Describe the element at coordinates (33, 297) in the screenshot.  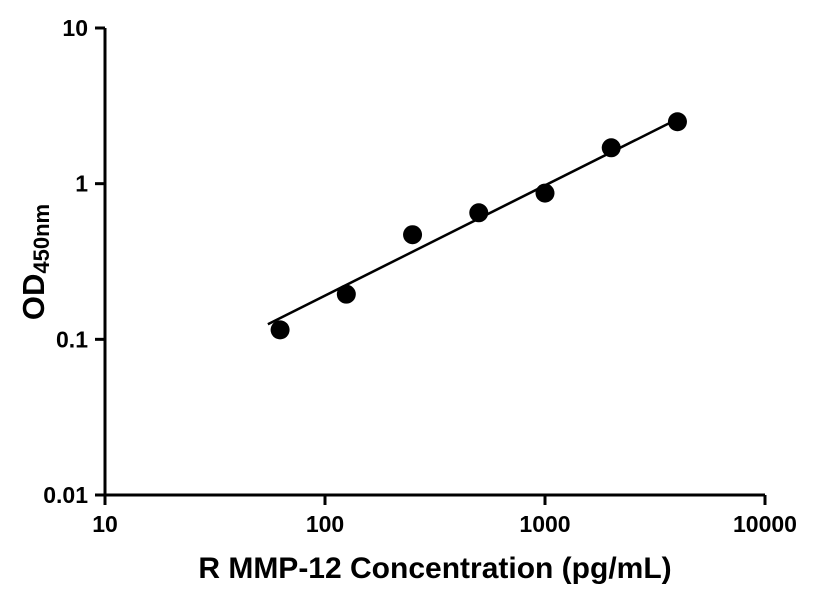
I see `y-axis-title-base: OD` at that location.